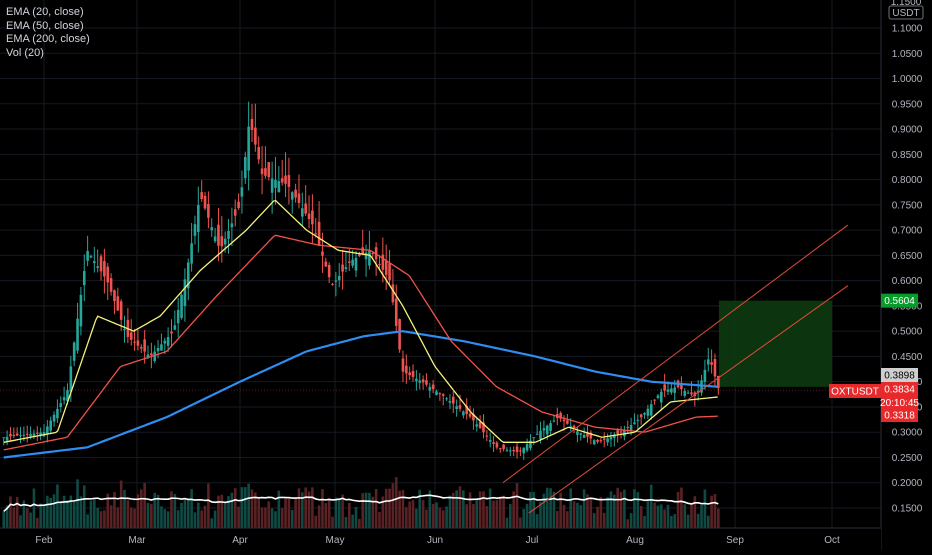 This screenshot has width=932, height=555. I want to click on legend-ema50: EMA (50, close), so click(45, 25).